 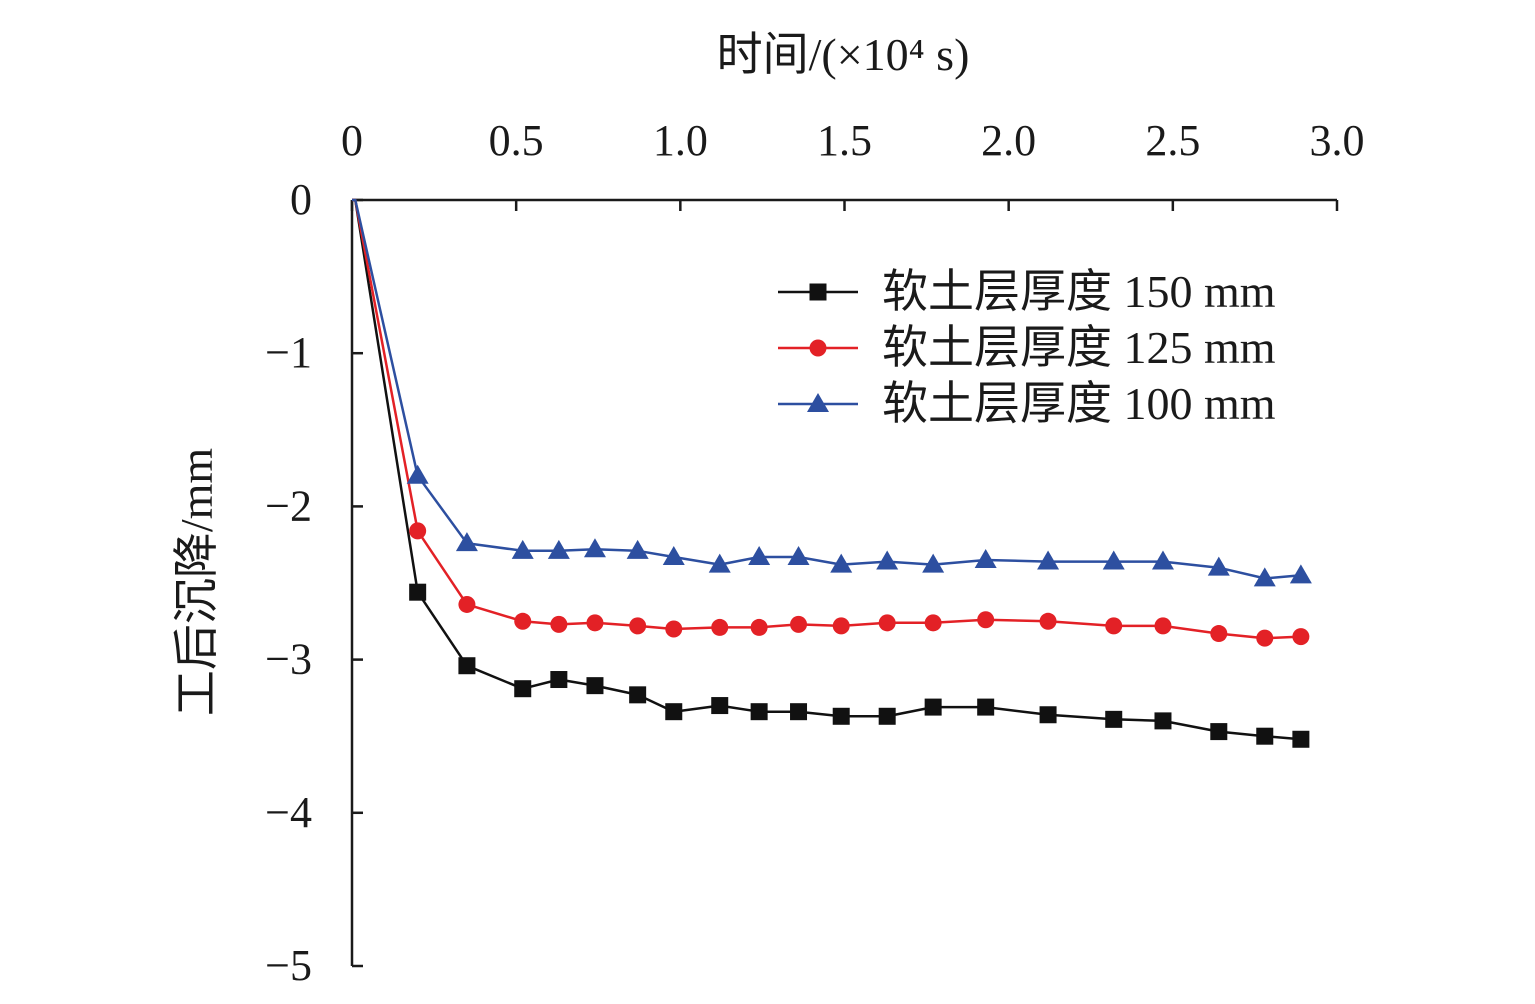 What do you see at coordinates (516, 140) in the screenshot?
I see `x-tick-label: 0.5` at bounding box center [516, 140].